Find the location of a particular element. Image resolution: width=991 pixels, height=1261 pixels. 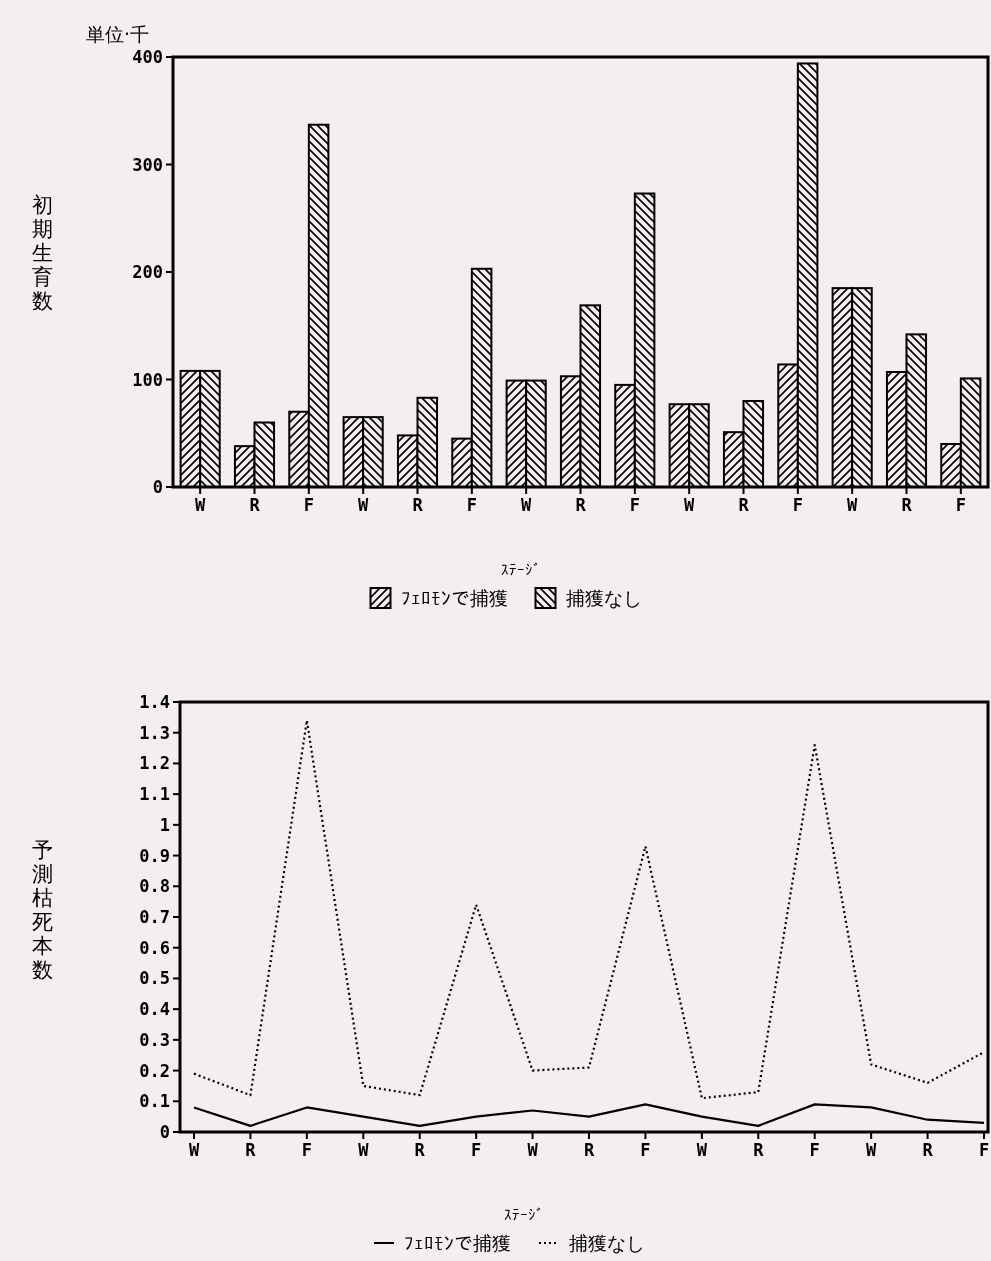

y-axis-title: 予測枯死本数 is located at coordinates (42, 910).